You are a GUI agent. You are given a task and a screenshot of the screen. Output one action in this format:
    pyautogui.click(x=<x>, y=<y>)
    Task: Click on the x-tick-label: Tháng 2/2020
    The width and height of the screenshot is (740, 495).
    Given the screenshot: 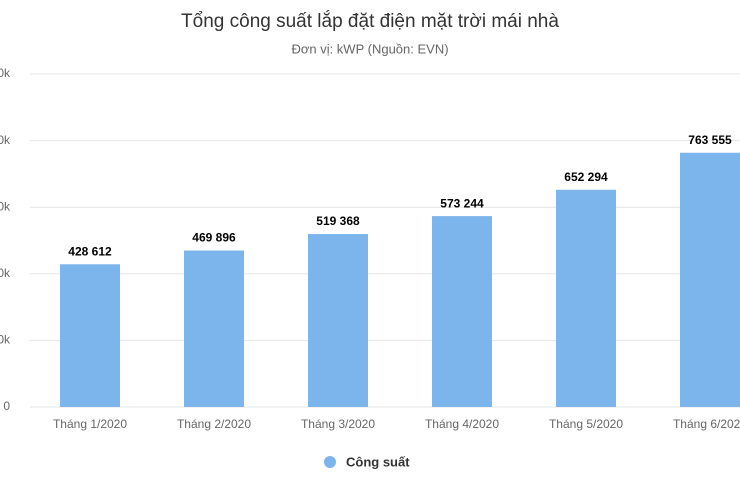 What is the action you would take?
    pyautogui.click(x=214, y=424)
    